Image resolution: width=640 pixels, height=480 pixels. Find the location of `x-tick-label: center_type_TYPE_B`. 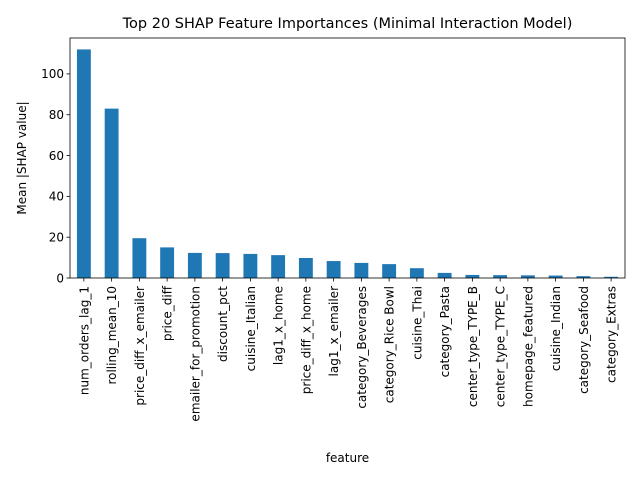

x-tick-label: center_type_TYPE_B is located at coordinates (473, 346).